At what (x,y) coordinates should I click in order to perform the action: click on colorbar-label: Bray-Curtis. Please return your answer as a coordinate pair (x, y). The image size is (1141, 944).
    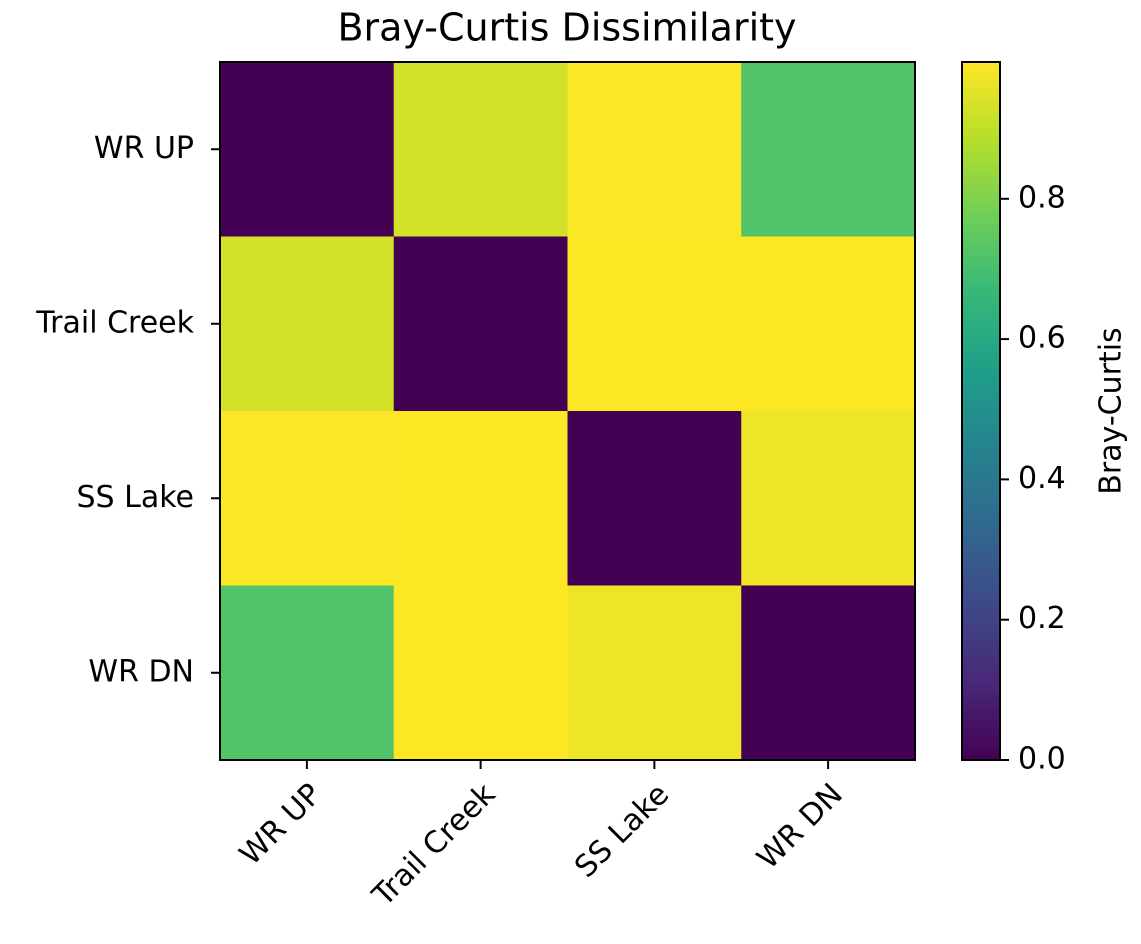
    Looking at the image, I should click on (1111, 410).